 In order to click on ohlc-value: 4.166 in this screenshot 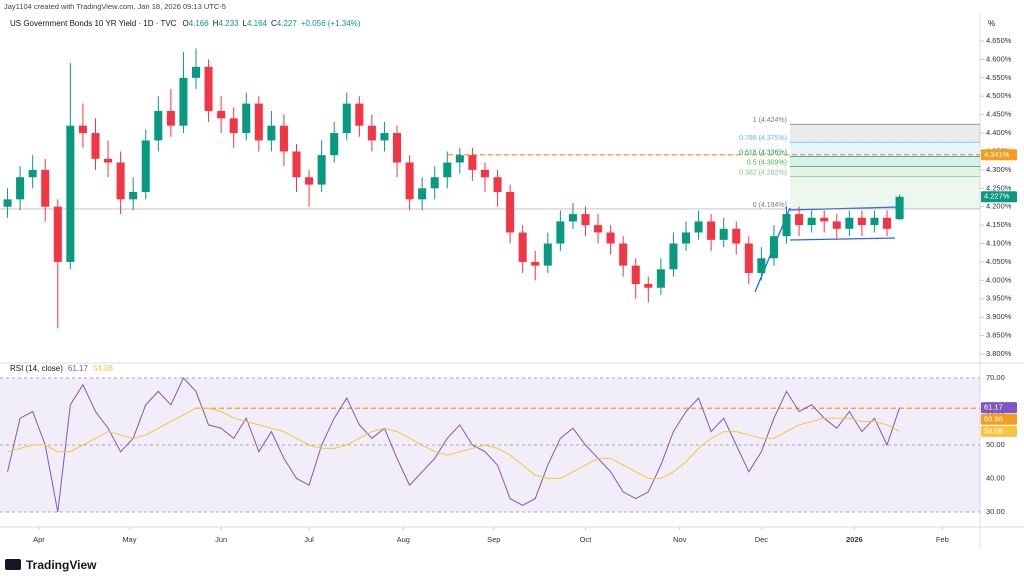, I will do `click(199, 23)`.